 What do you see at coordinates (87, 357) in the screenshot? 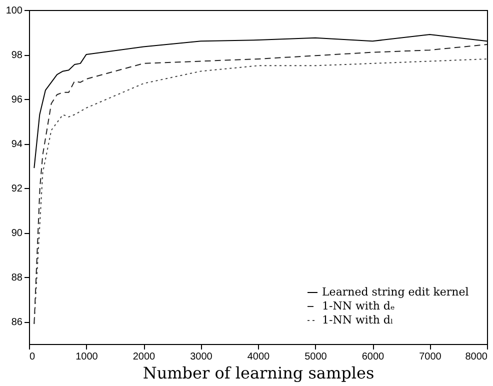
I see `x-tick-label: 1000` at bounding box center [87, 357].